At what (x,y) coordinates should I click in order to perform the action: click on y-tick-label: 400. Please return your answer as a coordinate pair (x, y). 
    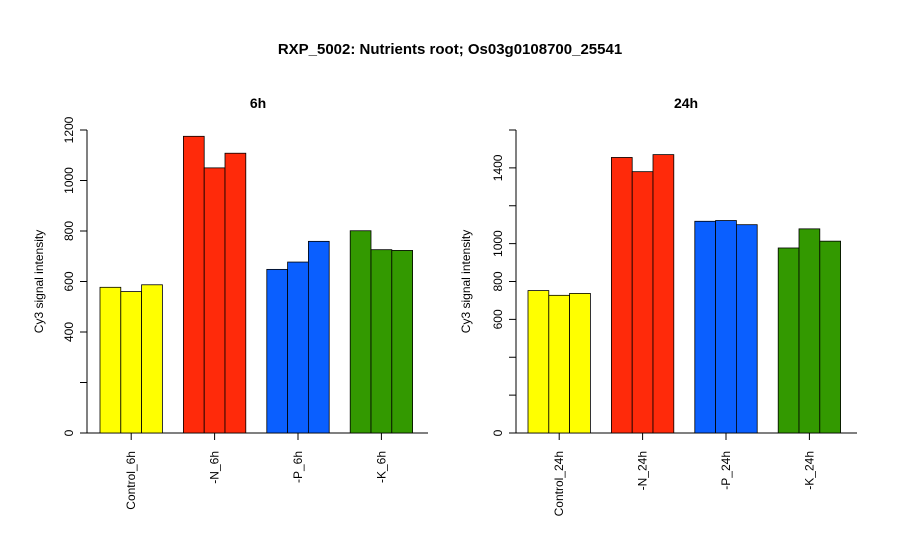
    Looking at the image, I should click on (69, 332).